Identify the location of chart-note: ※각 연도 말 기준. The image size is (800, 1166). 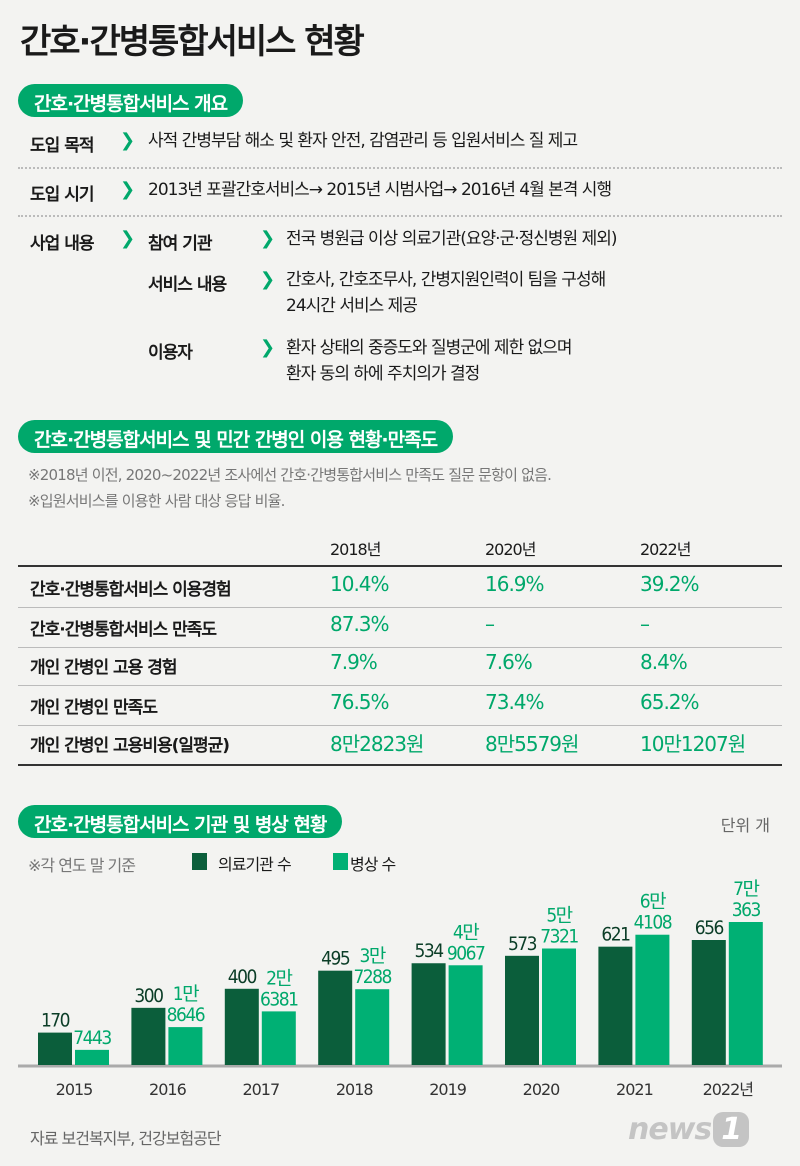
(82, 865).